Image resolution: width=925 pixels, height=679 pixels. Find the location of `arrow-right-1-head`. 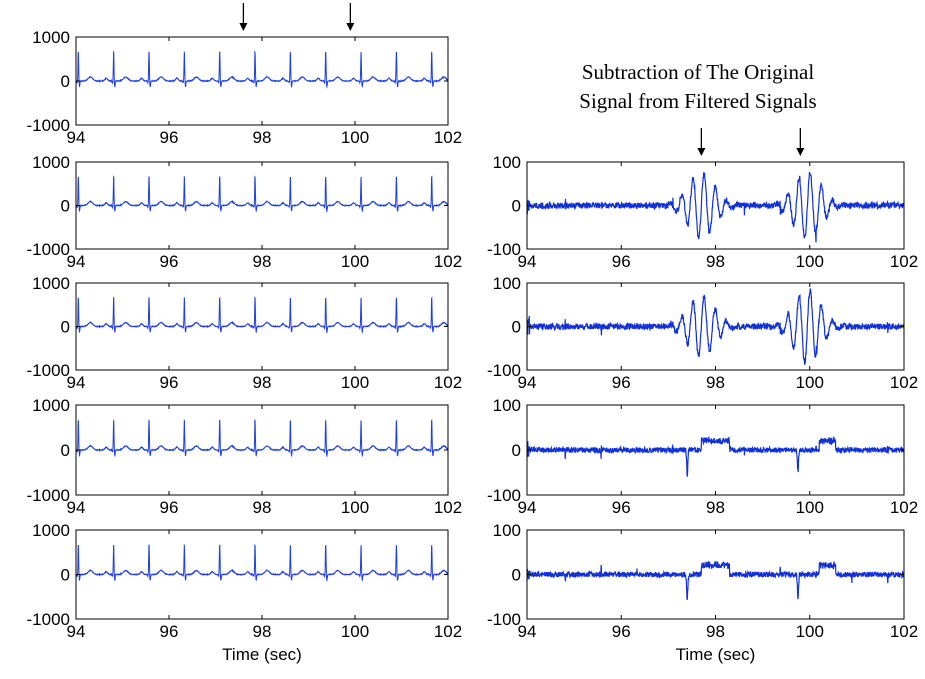

arrow-right-1-head is located at coordinates (701, 152).